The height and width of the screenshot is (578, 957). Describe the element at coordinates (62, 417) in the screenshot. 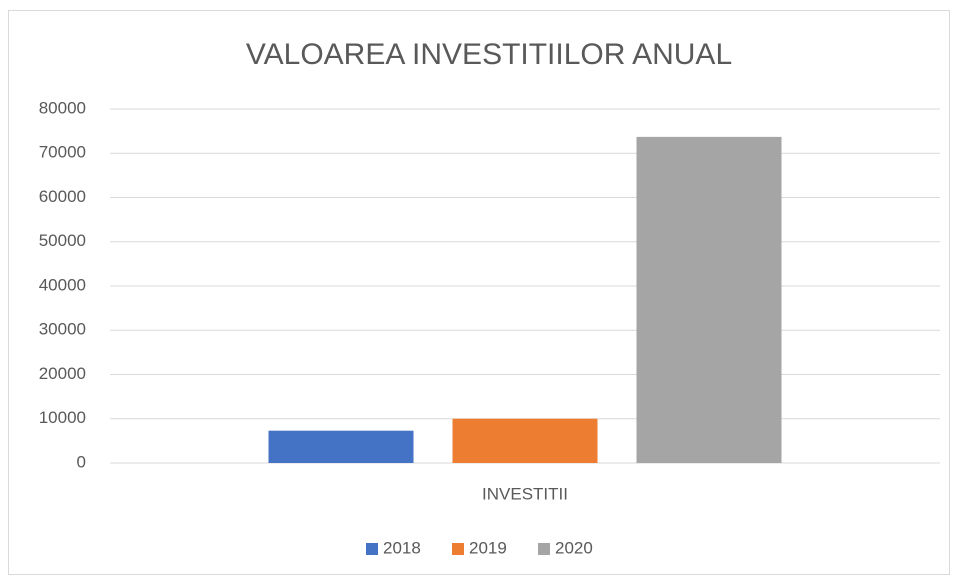

I see `y-tick-label: 10000` at that location.